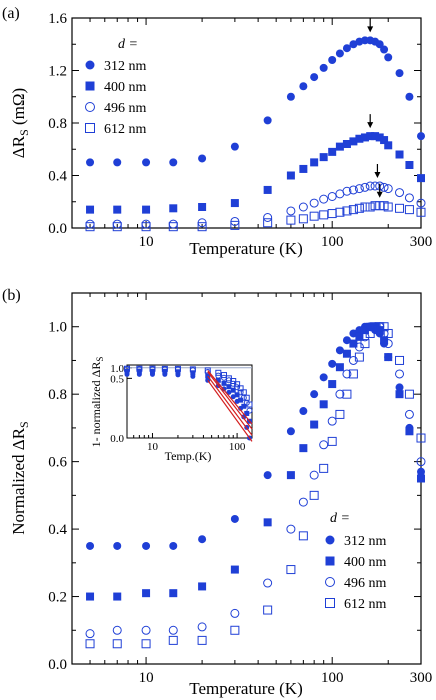 The width and height of the screenshot is (436, 700). What do you see at coordinates (249, 410) in the screenshot?
I see `inset-data-point-496-nm` at bounding box center [249, 410].